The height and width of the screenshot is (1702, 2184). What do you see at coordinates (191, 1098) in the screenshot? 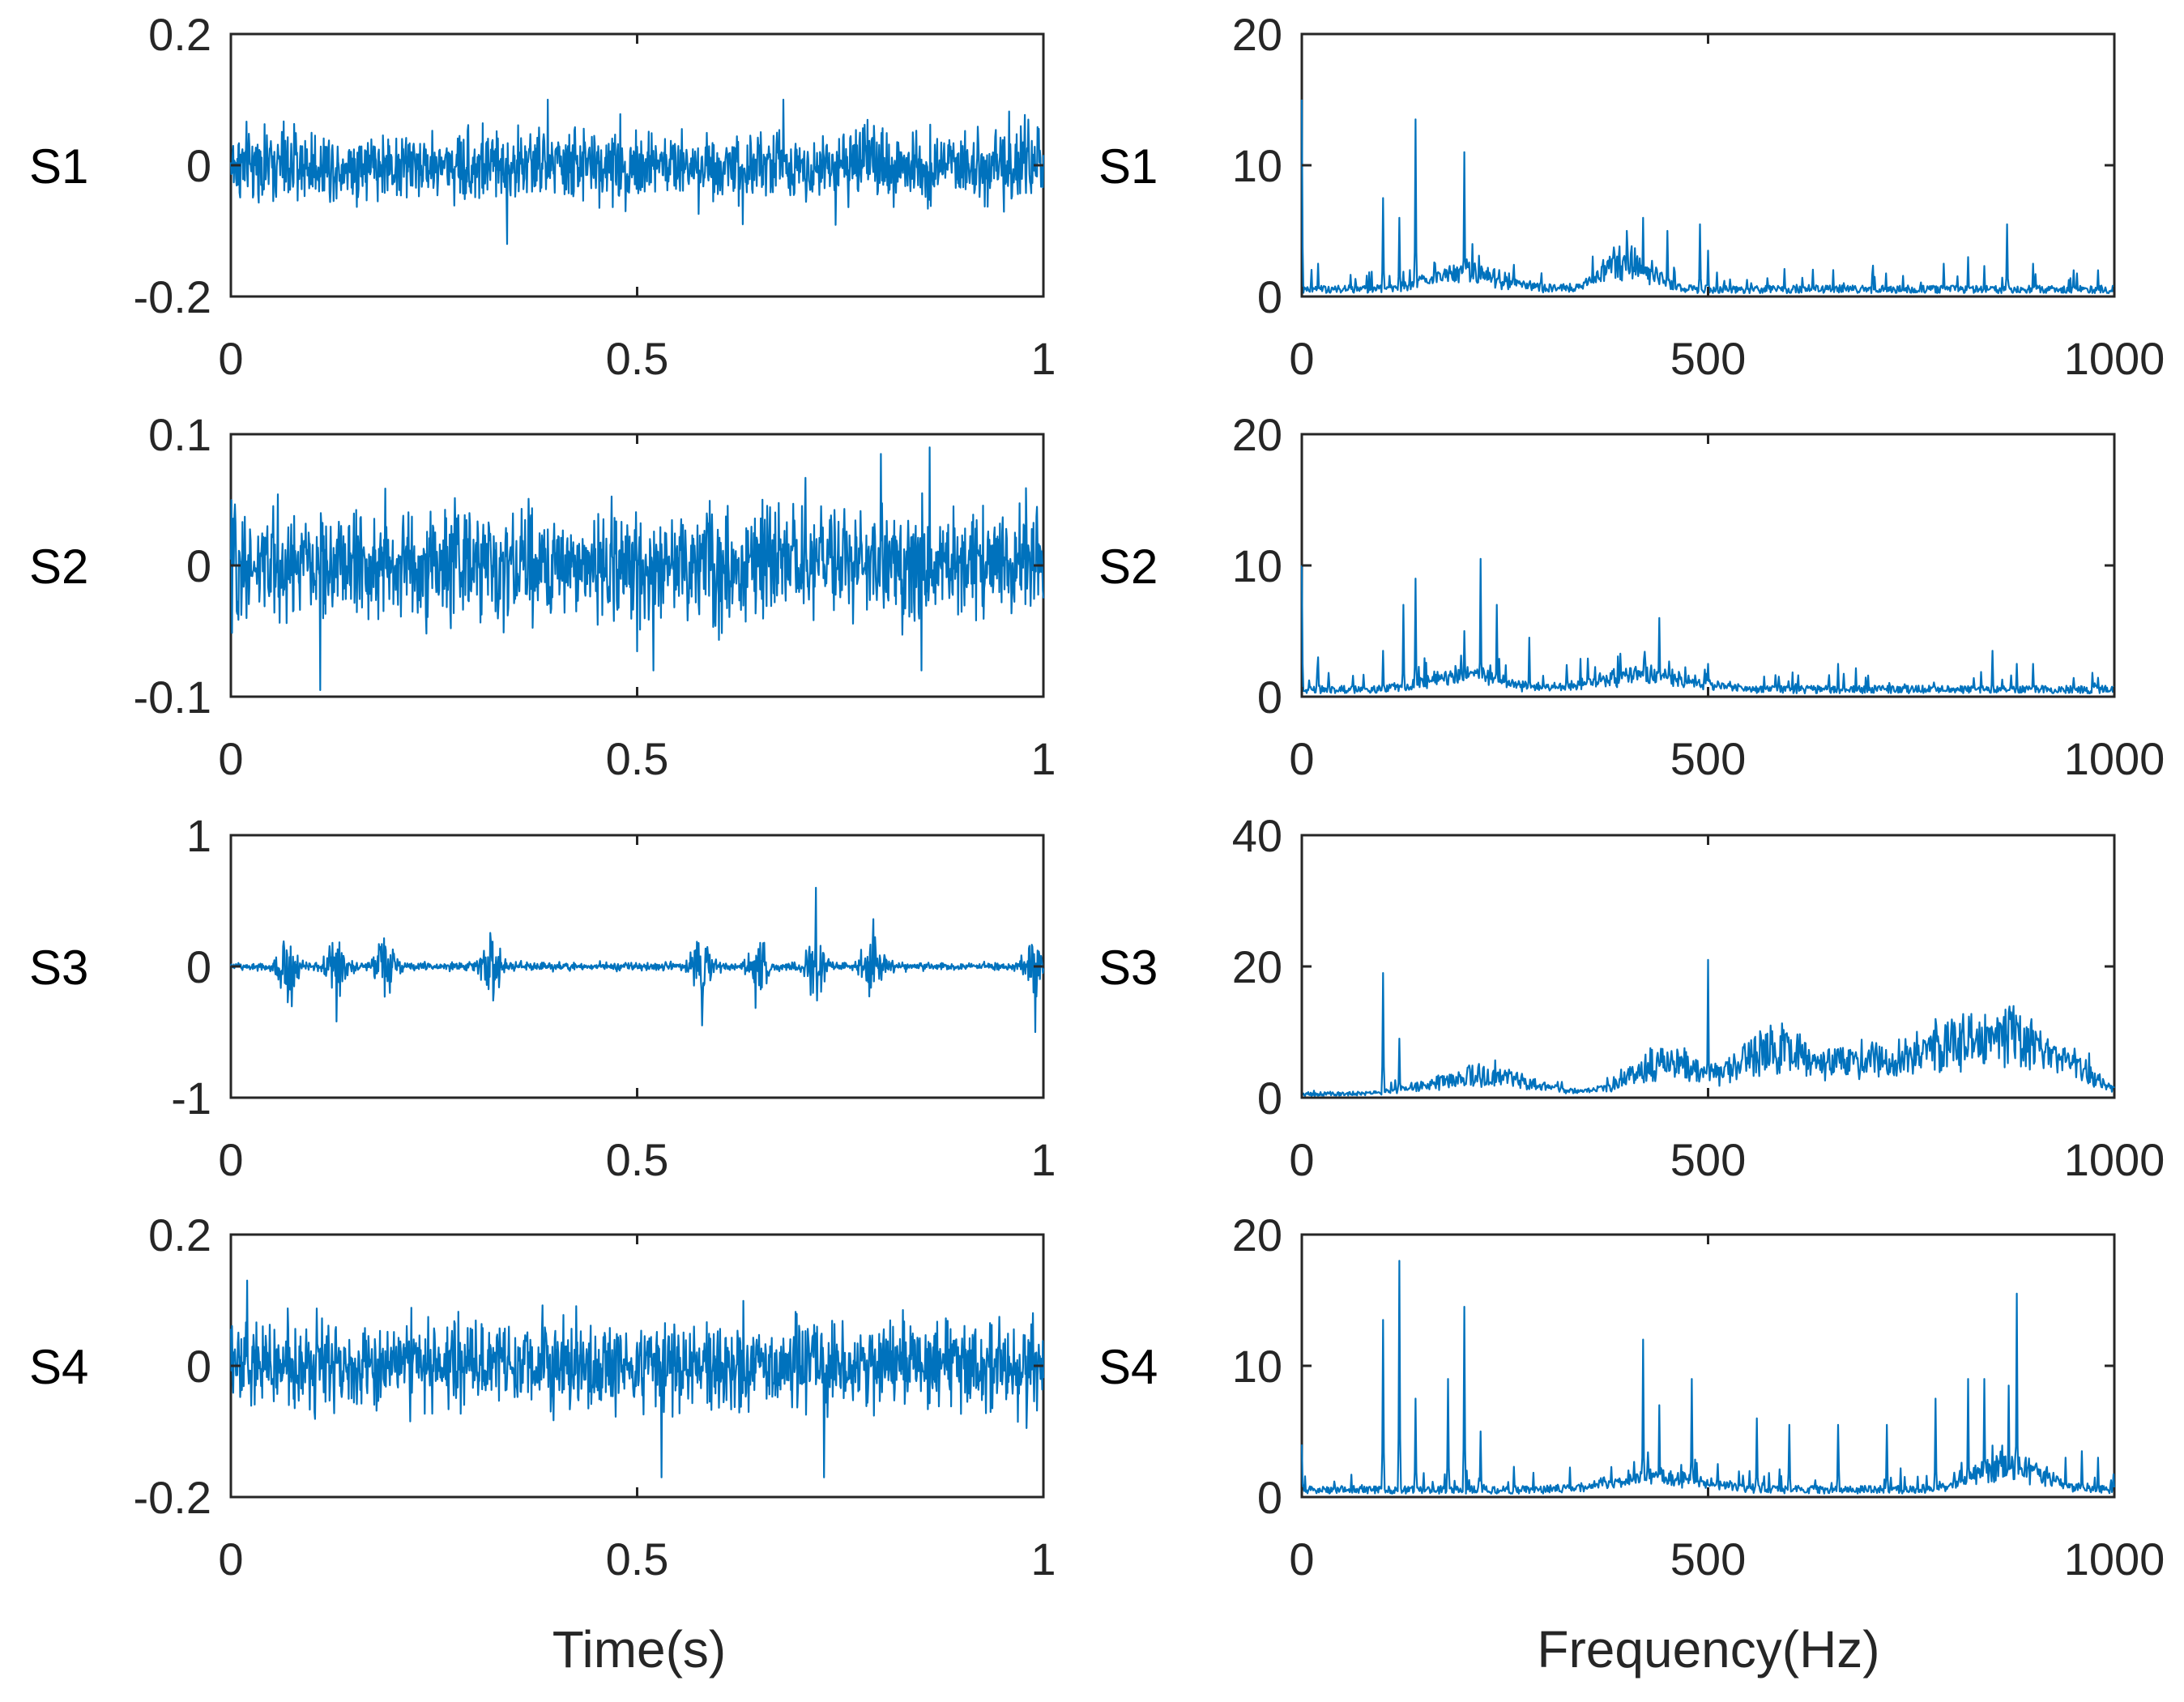
I see `y-tick-label: -1` at bounding box center [191, 1098].